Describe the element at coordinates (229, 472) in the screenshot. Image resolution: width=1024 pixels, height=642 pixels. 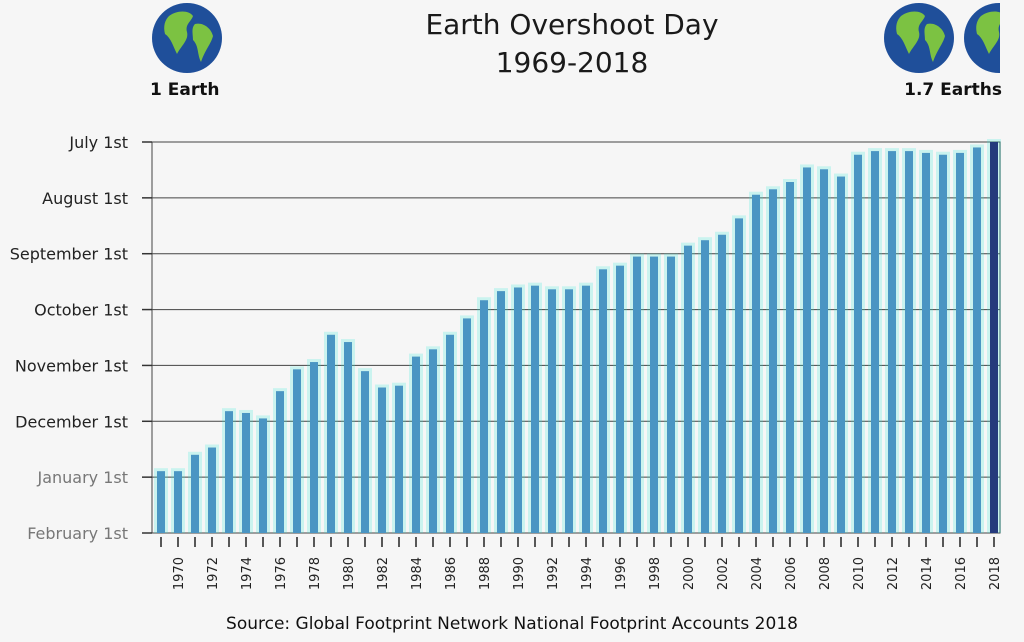
I see `bar-1973` at that location.